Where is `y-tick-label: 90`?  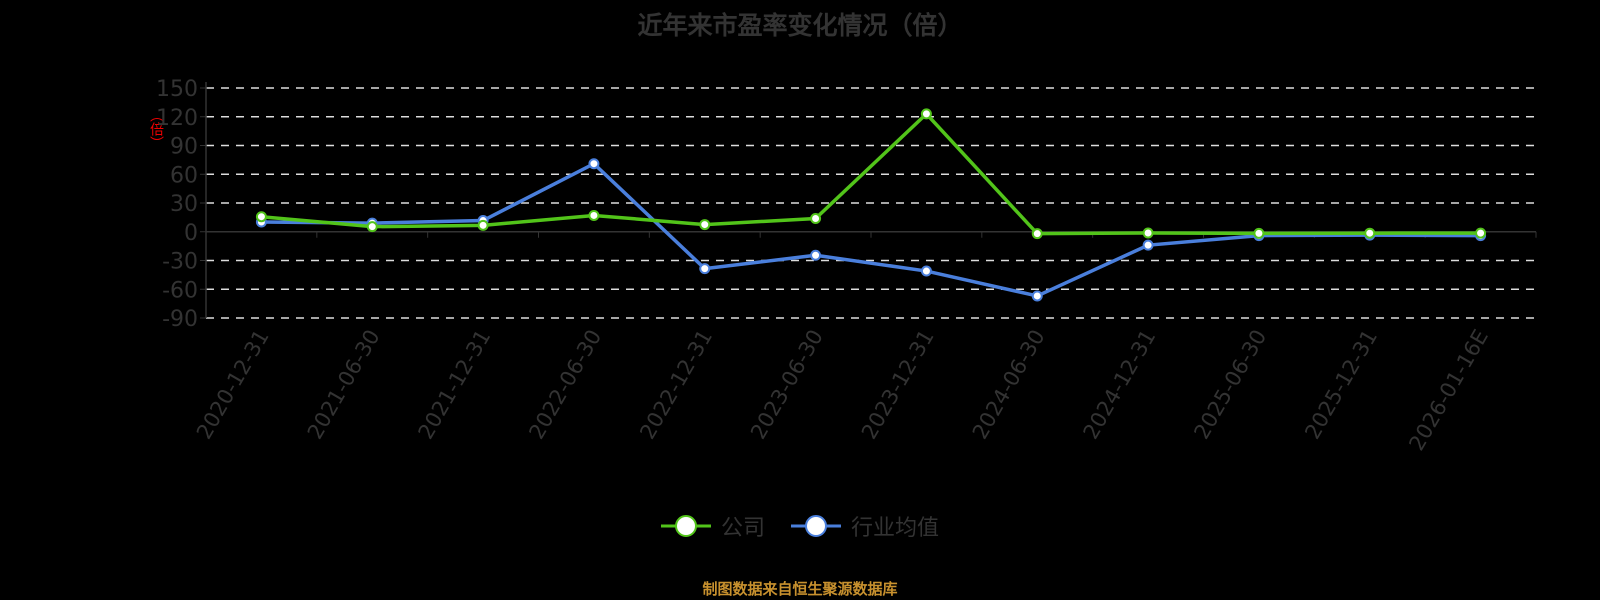
y-tick-label: 90 is located at coordinates (184, 147).